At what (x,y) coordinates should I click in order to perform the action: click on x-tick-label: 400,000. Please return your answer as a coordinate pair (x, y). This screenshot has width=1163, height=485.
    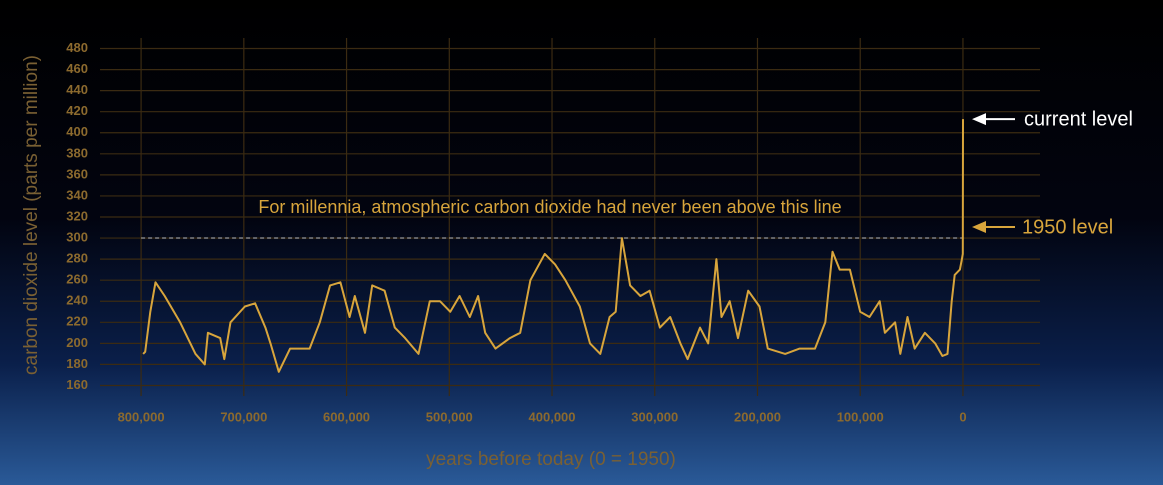
    Looking at the image, I should click on (552, 416).